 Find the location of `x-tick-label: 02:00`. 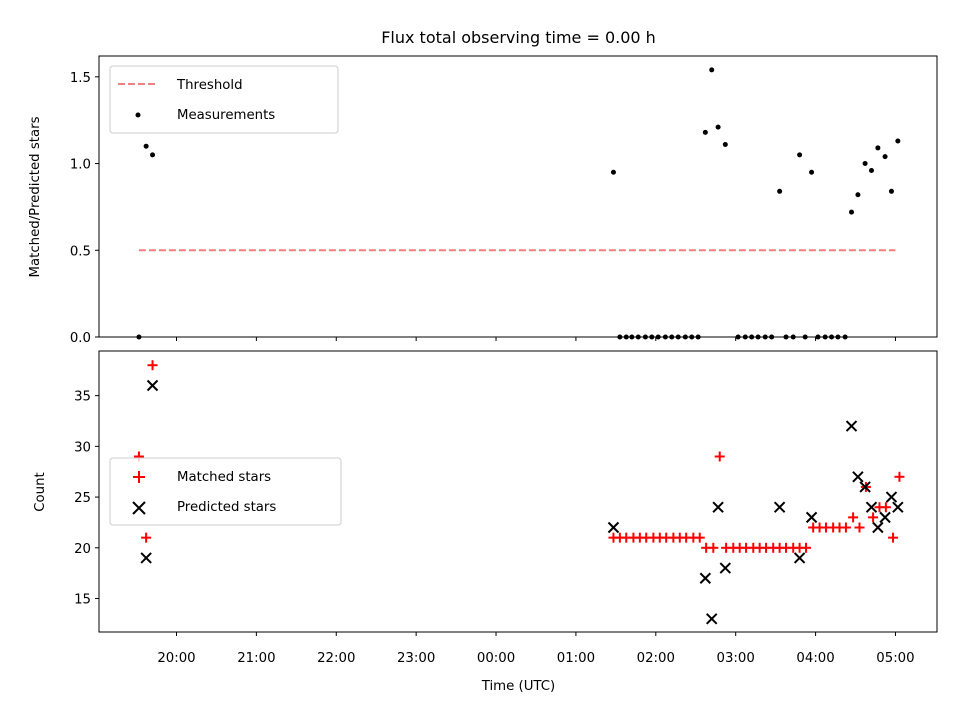

x-tick-label: 02:00 is located at coordinates (656, 658).